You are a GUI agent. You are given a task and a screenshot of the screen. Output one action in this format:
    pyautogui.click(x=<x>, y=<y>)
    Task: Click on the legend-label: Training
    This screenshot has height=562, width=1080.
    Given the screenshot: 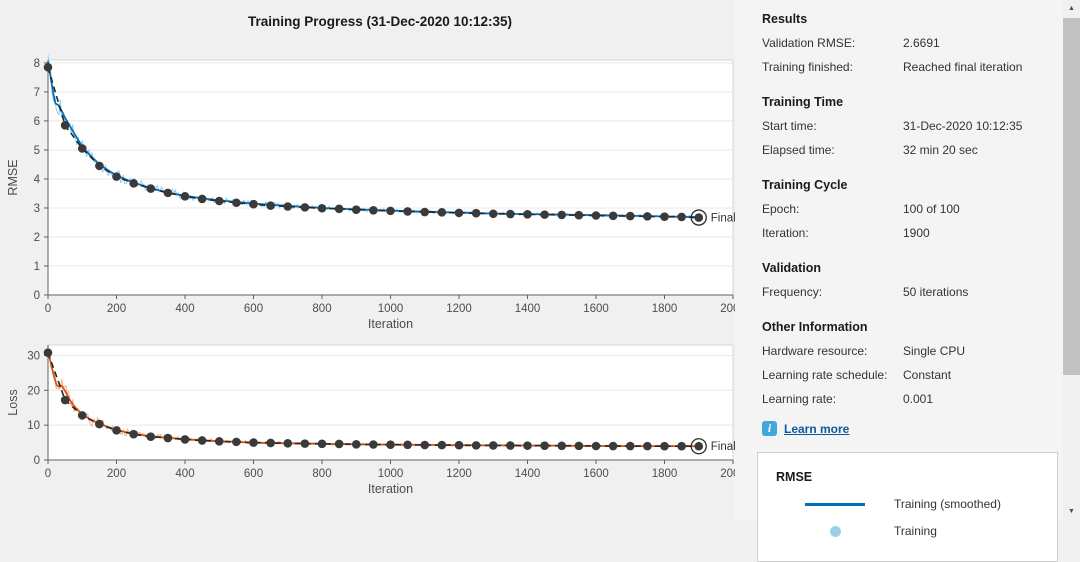 What is the action you would take?
    pyautogui.click(x=915, y=531)
    